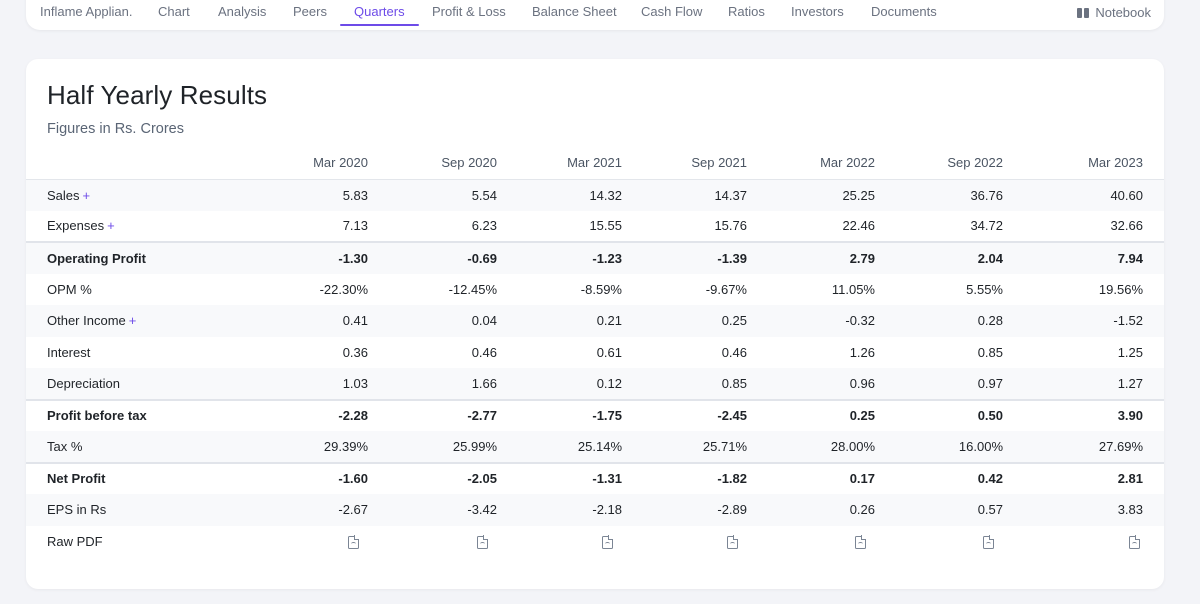 This screenshot has height=604, width=1200. I want to click on nav-documents: Documents, so click(904, 11).